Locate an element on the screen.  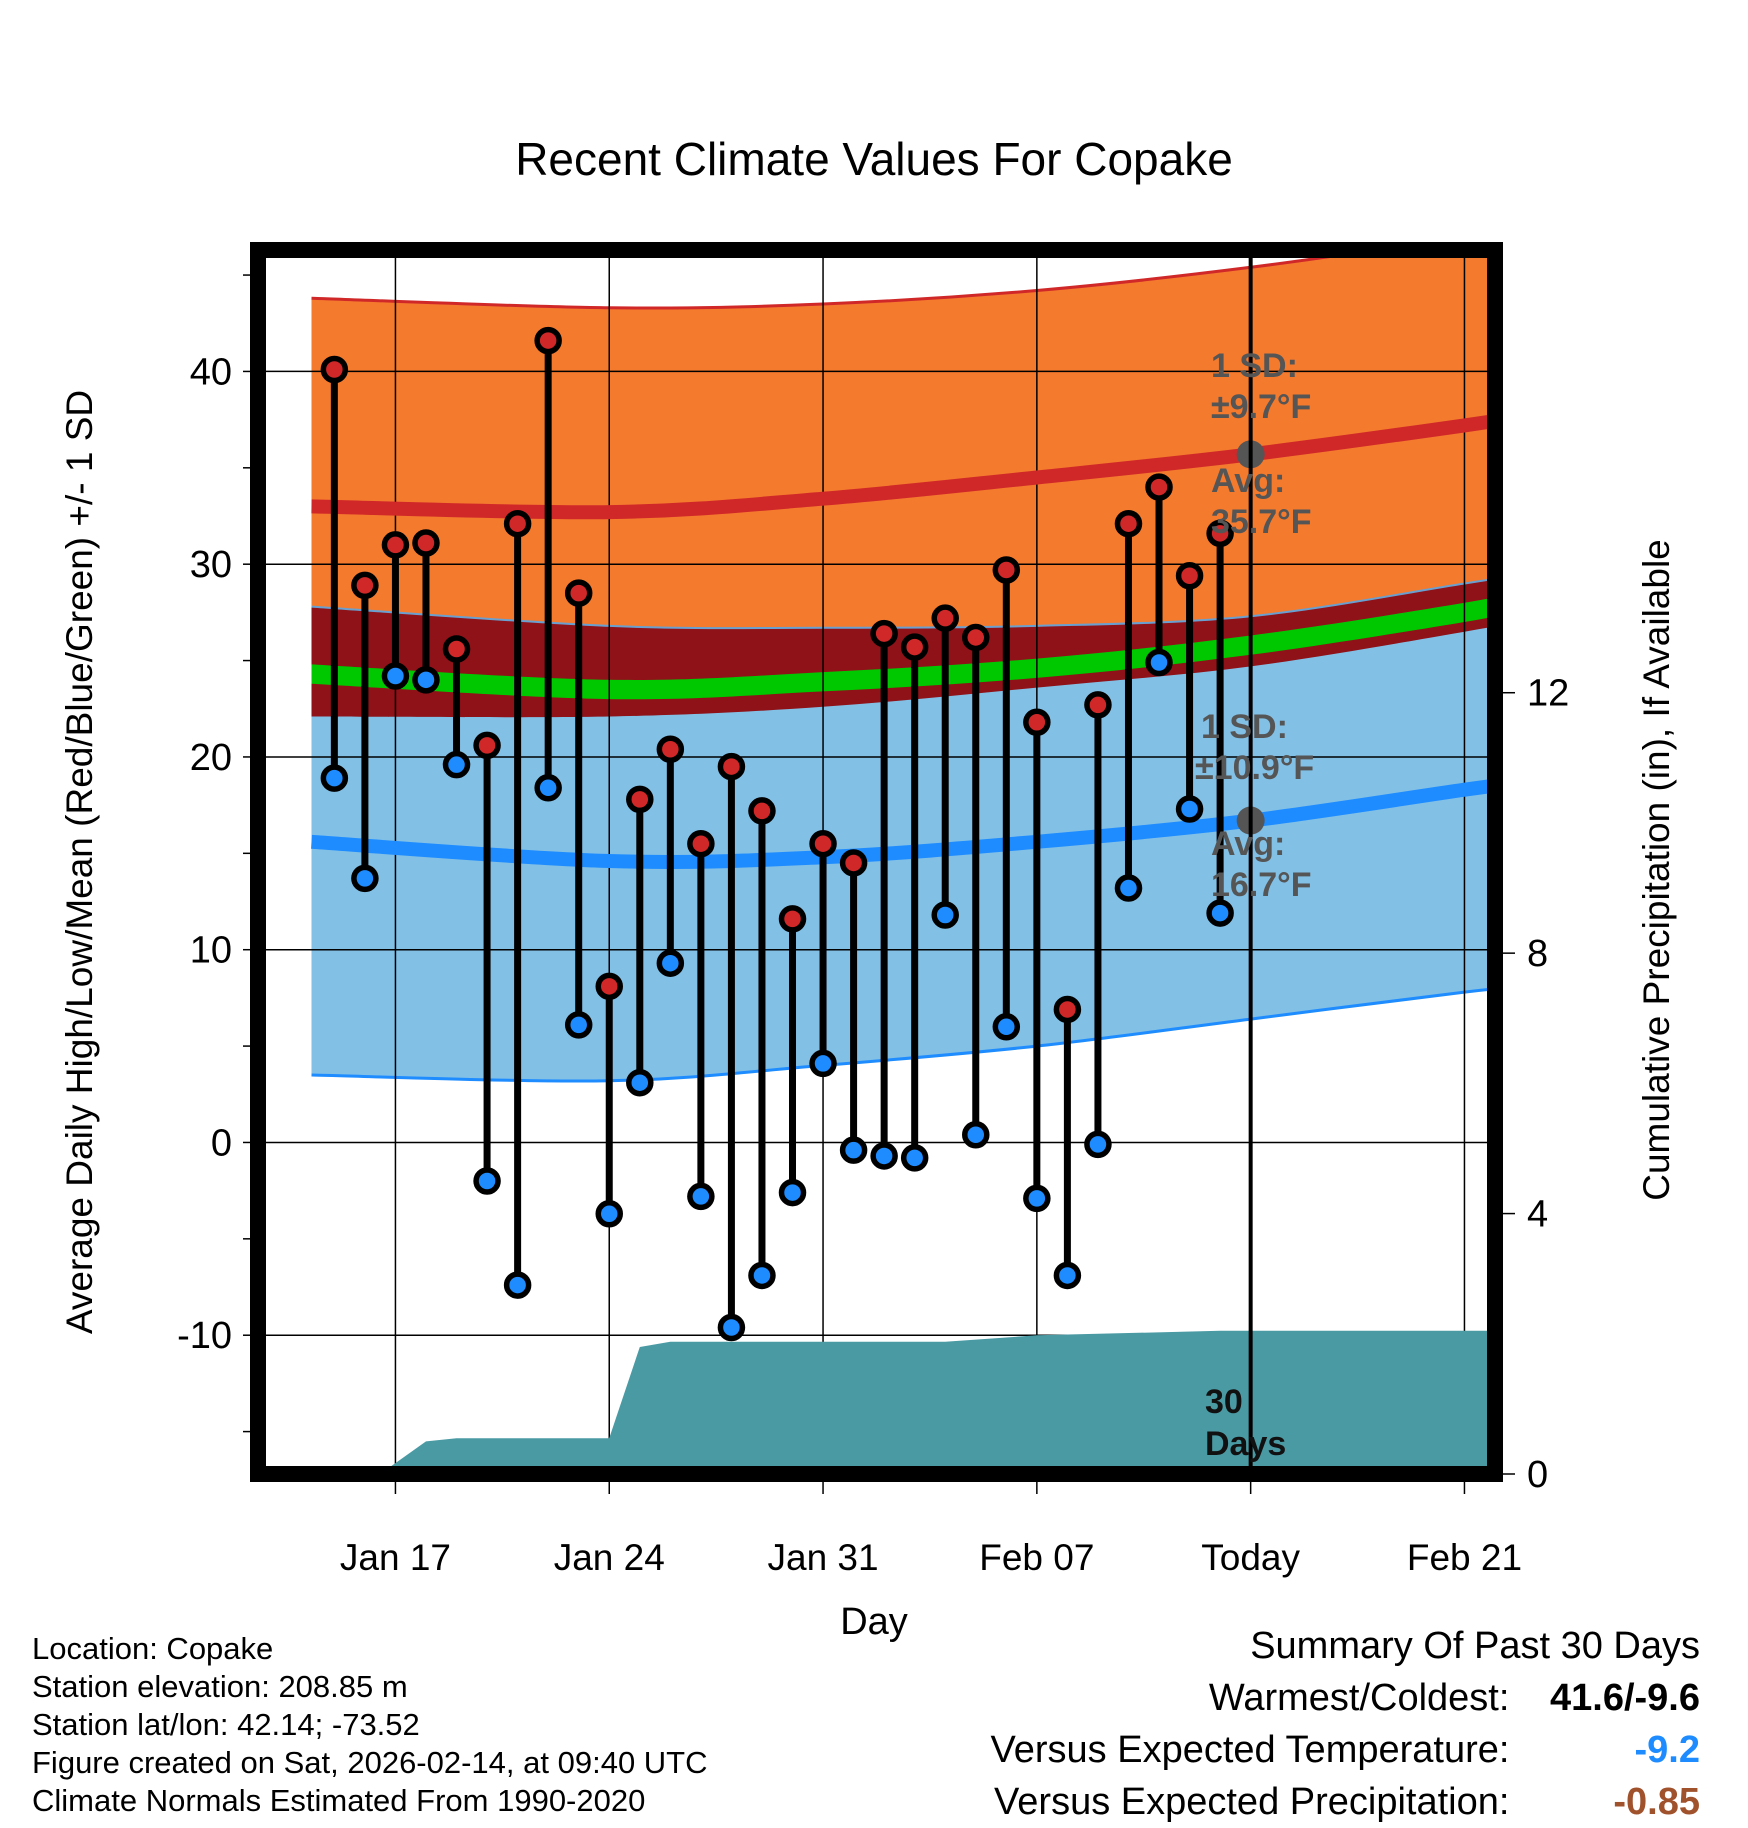
warm-cold-label: Warmest/Coldest: is located at coordinates (1359, 1698).